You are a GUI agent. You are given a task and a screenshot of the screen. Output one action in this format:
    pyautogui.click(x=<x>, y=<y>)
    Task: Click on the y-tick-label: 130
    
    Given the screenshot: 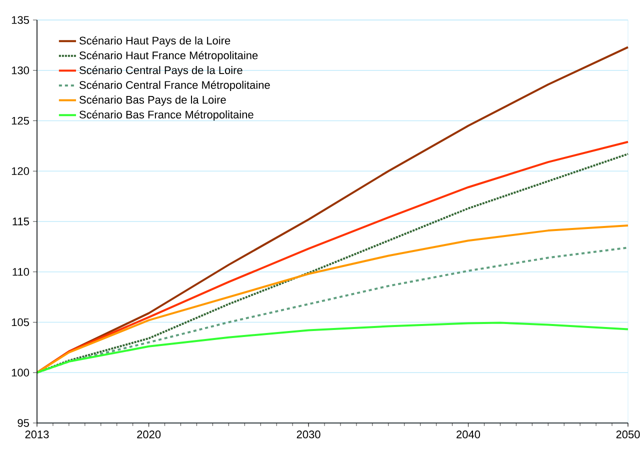 What is the action you would take?
    pyautogui.click(x=21, y=70)
    